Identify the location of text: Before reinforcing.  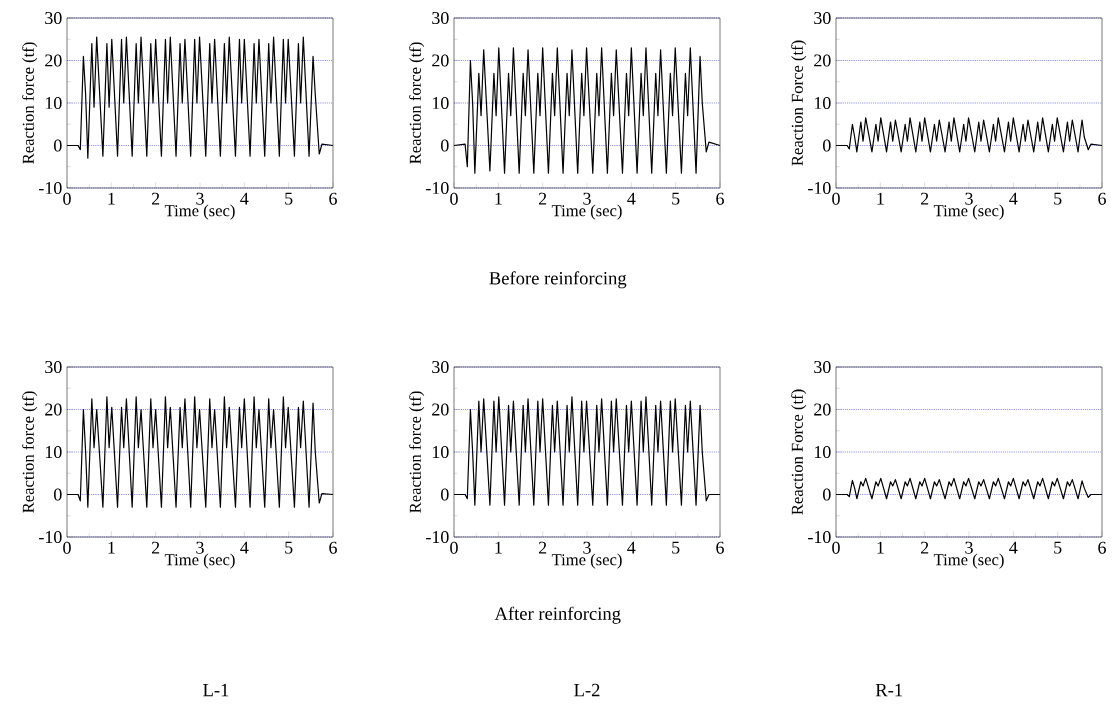
(558, 280).